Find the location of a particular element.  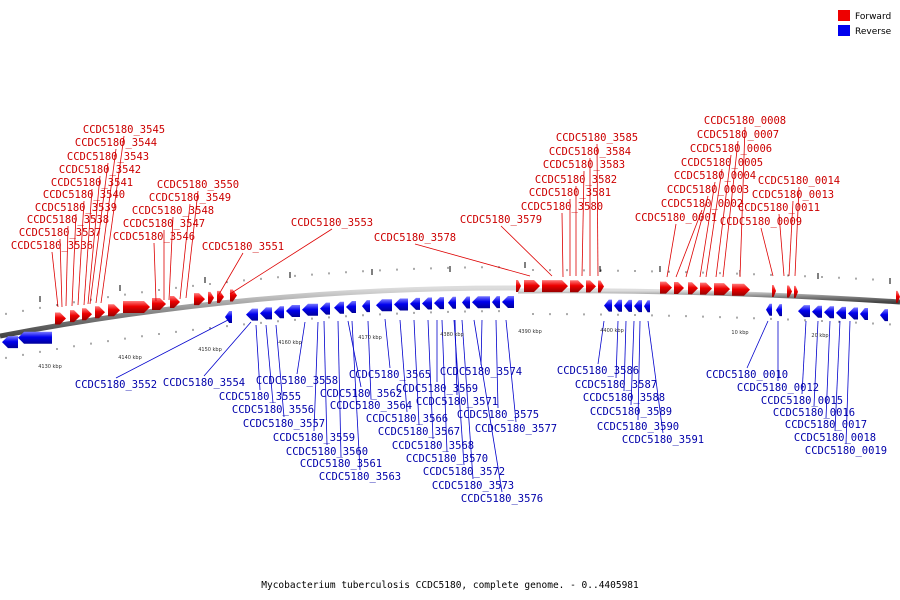

gene-label: CCDC5180_0003 is located at coordinates (708, 190).